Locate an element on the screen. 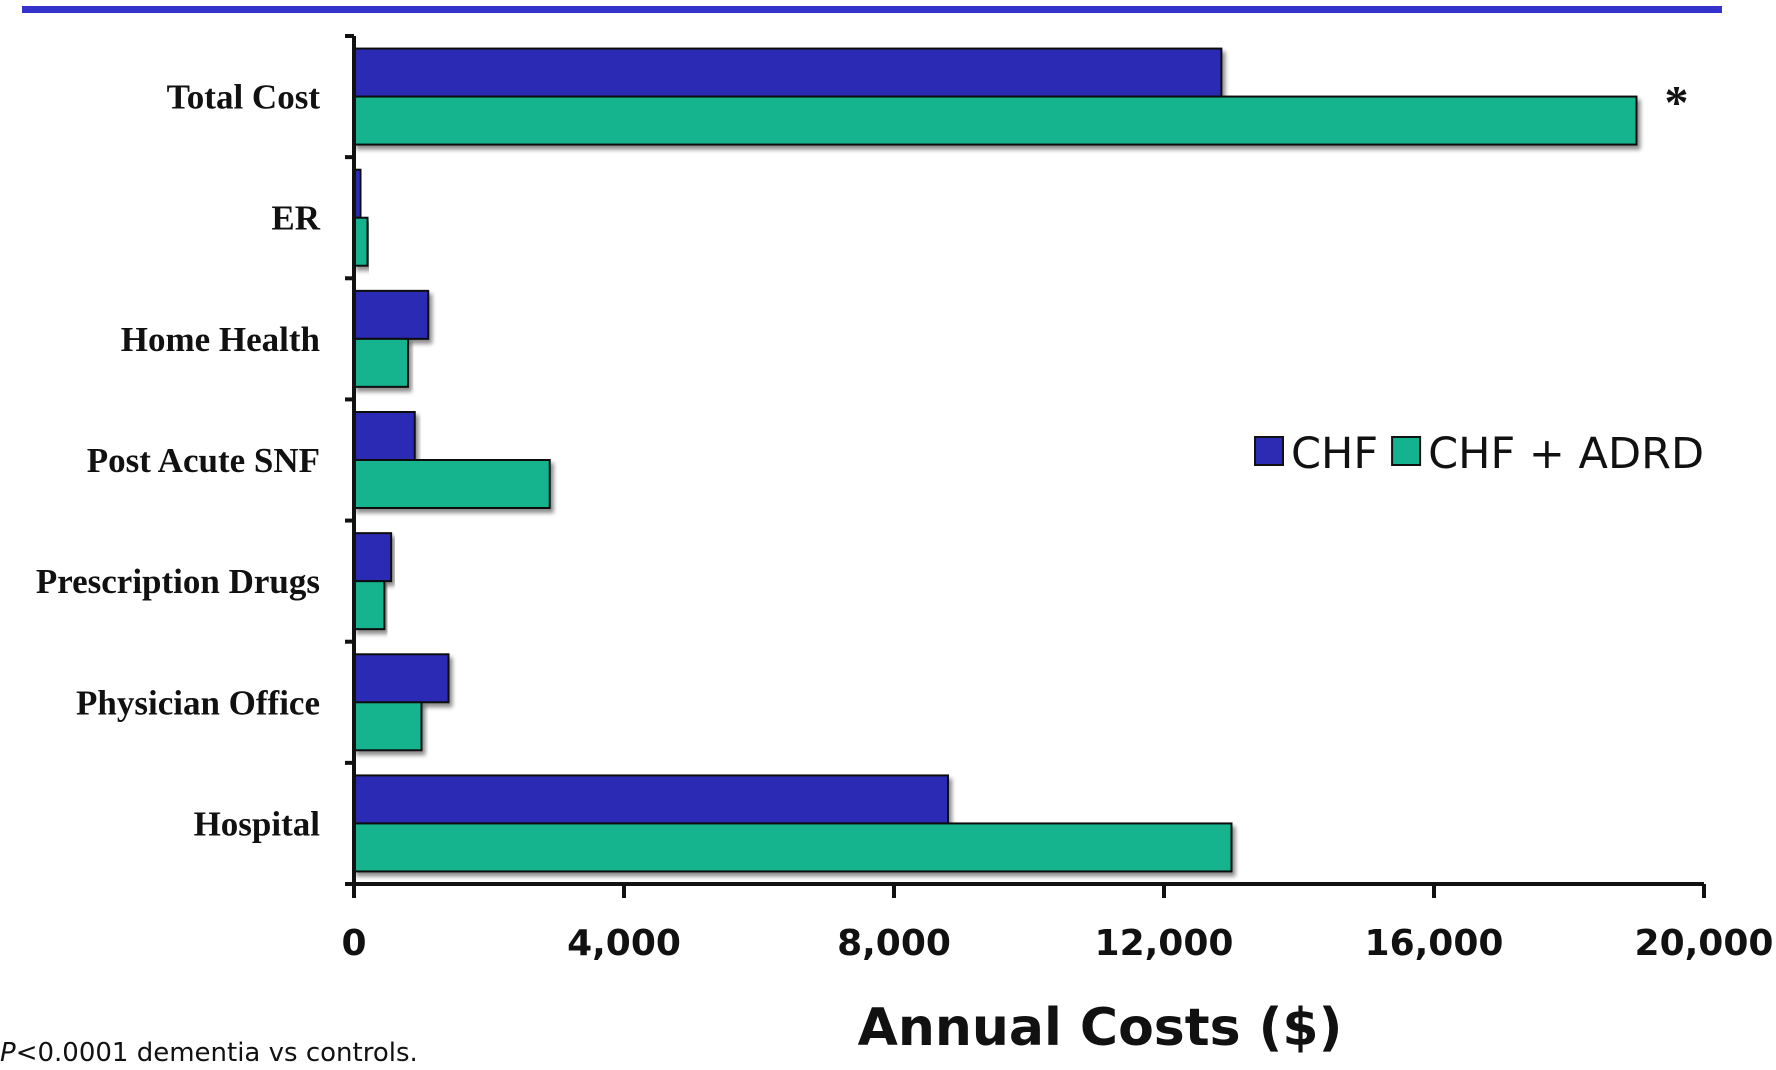  x-tick-label-12000: 12,000 is located at coordinates (1164, 943).